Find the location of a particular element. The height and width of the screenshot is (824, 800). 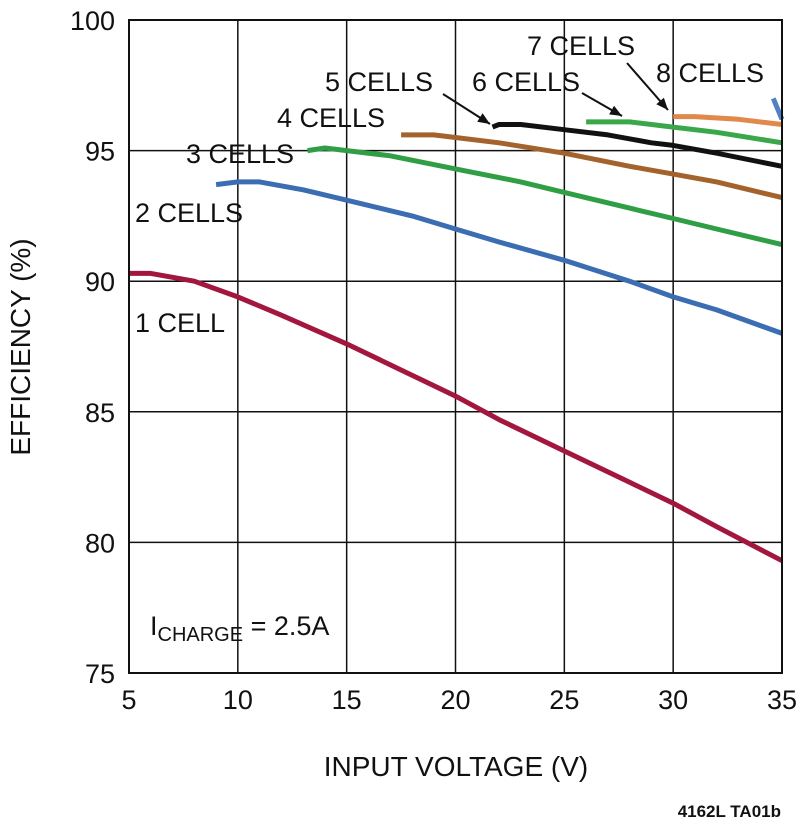

charge-current-annotation: ICHARGE = 2.5A is located at coordinates (239, 628).